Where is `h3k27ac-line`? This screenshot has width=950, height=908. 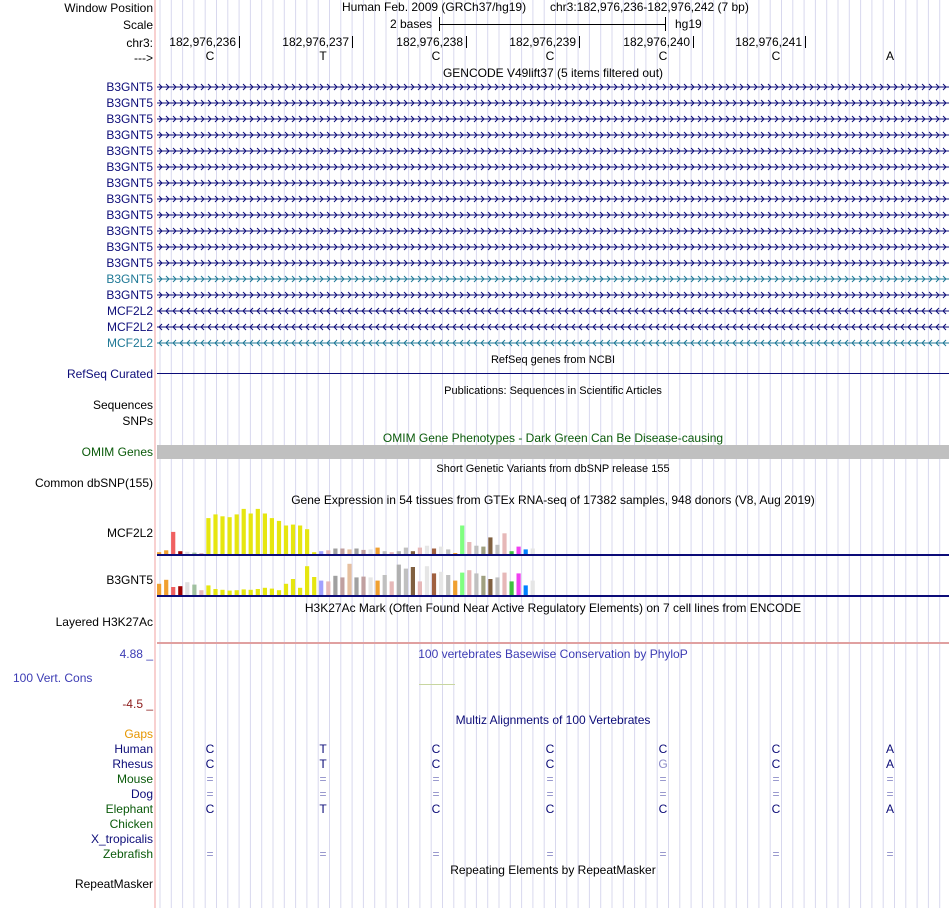
h3k27ac-line is located at coordinates (553, 643).